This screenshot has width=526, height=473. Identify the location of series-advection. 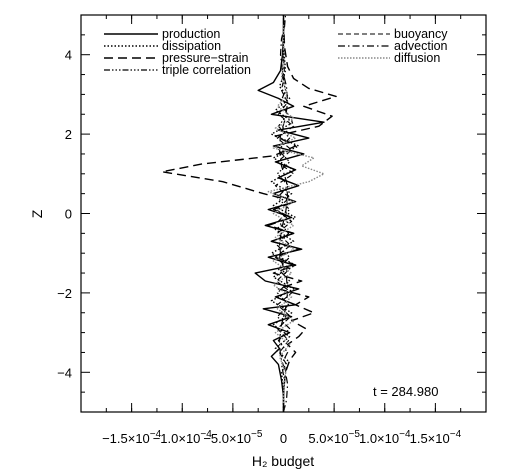
(283, 213).